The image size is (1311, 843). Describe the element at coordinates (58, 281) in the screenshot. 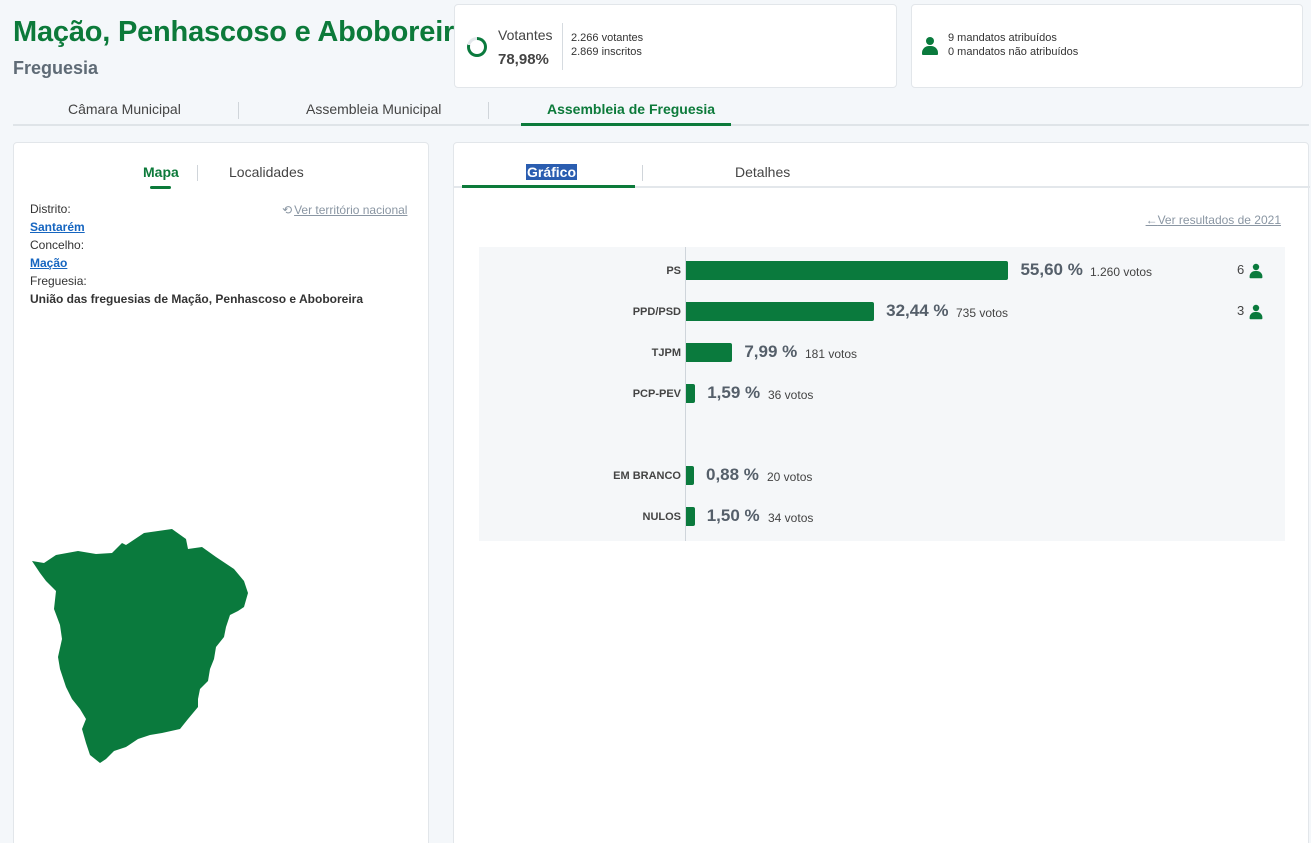

I see `freguesia-label: Freguesia:` at that location.